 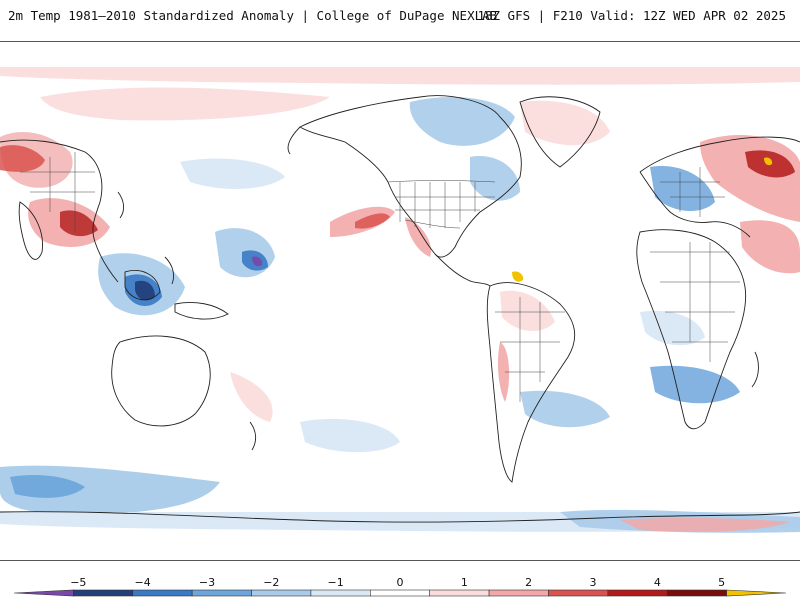 I want to click on warm-anomaly-russia, so click(x=750, y=178).